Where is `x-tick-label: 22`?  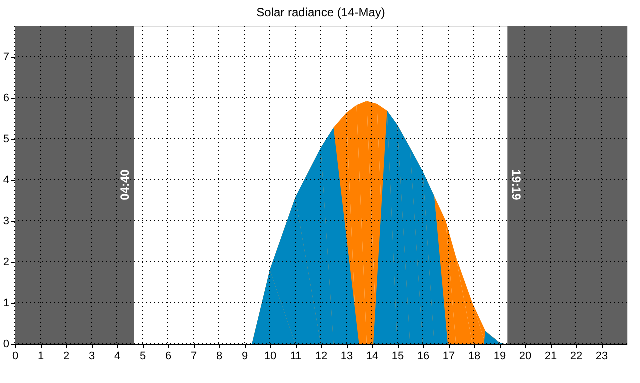 x-tick-label: 22 is located at coordinates (576, 356).